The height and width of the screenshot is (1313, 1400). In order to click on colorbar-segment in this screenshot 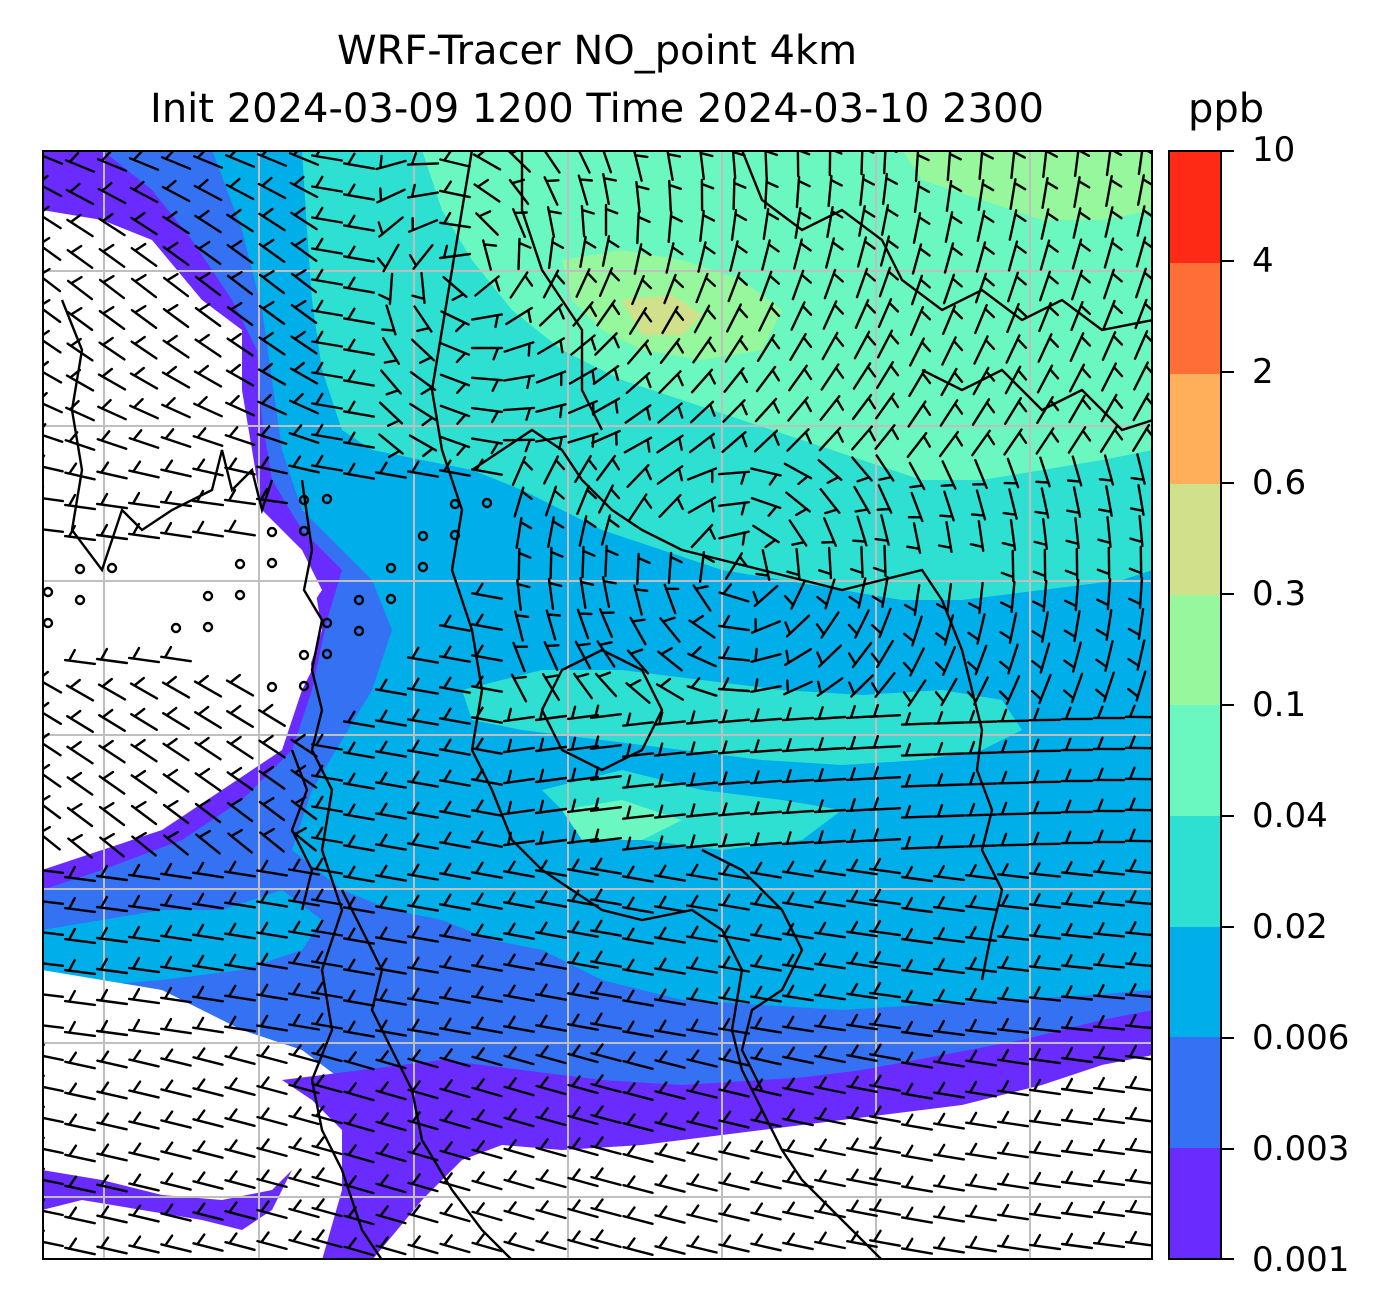, I will do `click(1195, 761)`.